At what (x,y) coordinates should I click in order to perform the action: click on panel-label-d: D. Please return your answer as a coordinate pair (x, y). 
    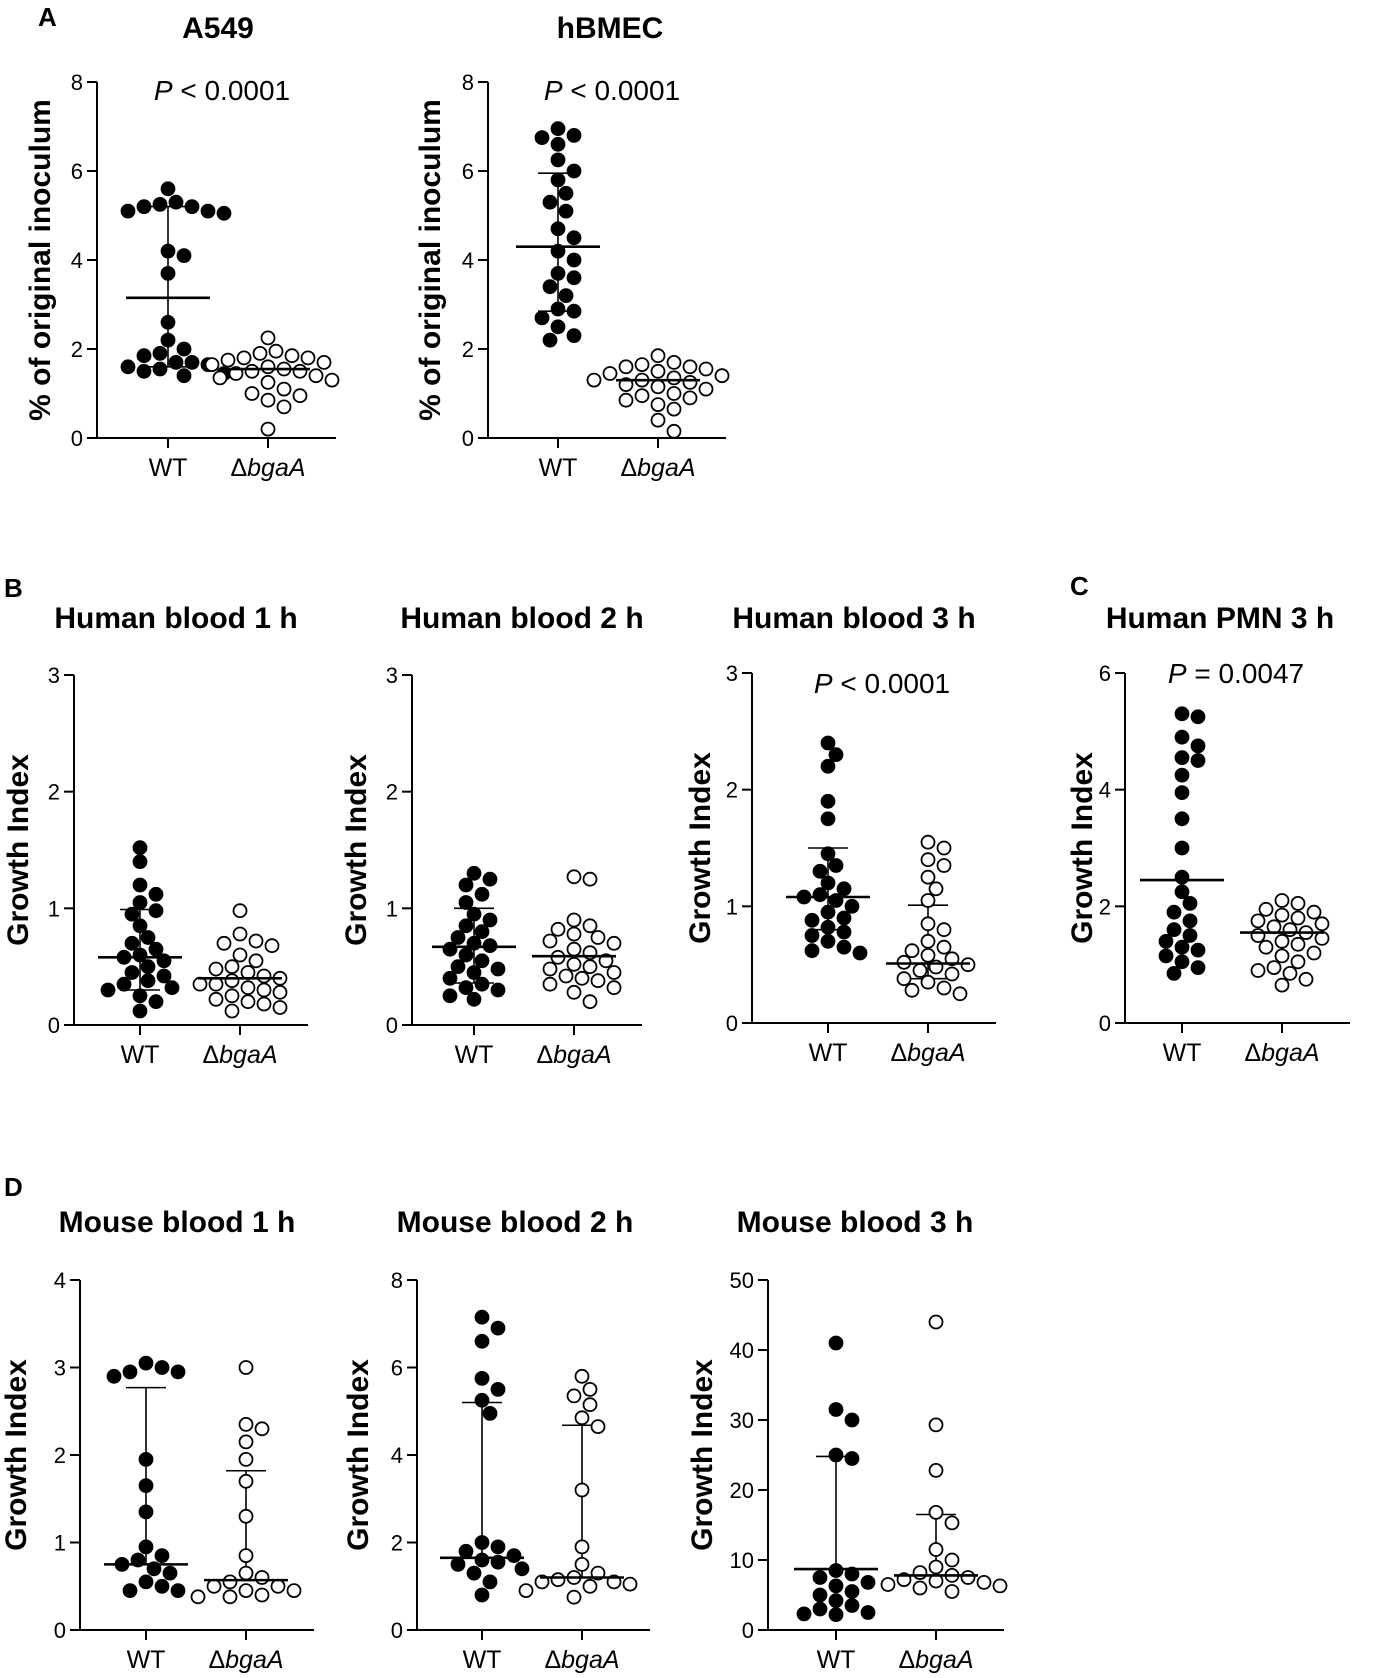
    Looking at the image, I should click on (13, 1187).